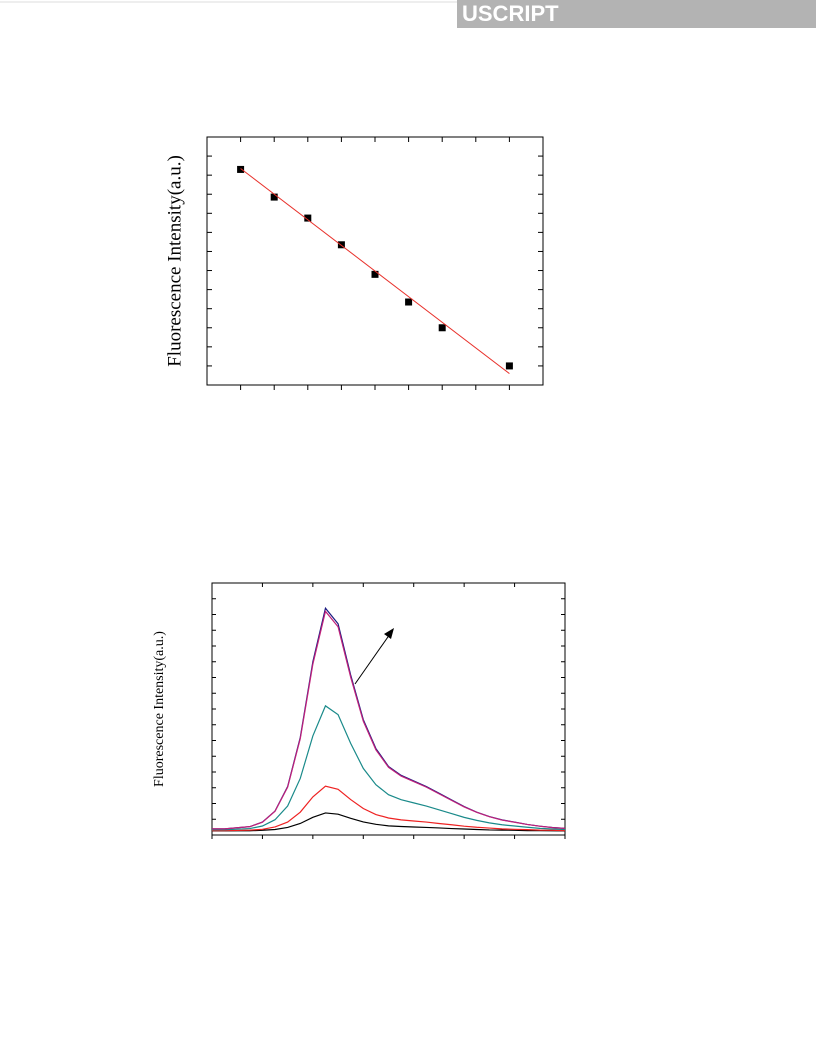 This screenshot has width=816, height=1056. I want to click on arrow-shaft, so click(372, 659).